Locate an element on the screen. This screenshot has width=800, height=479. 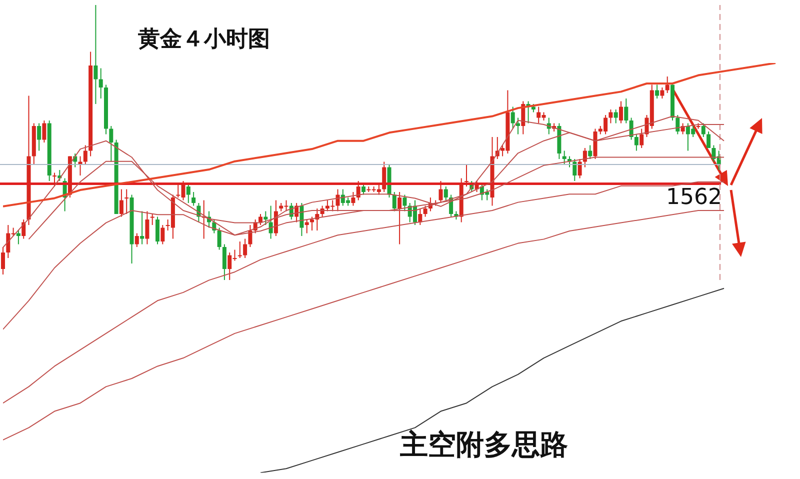
annotation: 1562 is located at coordinates (694, 197).